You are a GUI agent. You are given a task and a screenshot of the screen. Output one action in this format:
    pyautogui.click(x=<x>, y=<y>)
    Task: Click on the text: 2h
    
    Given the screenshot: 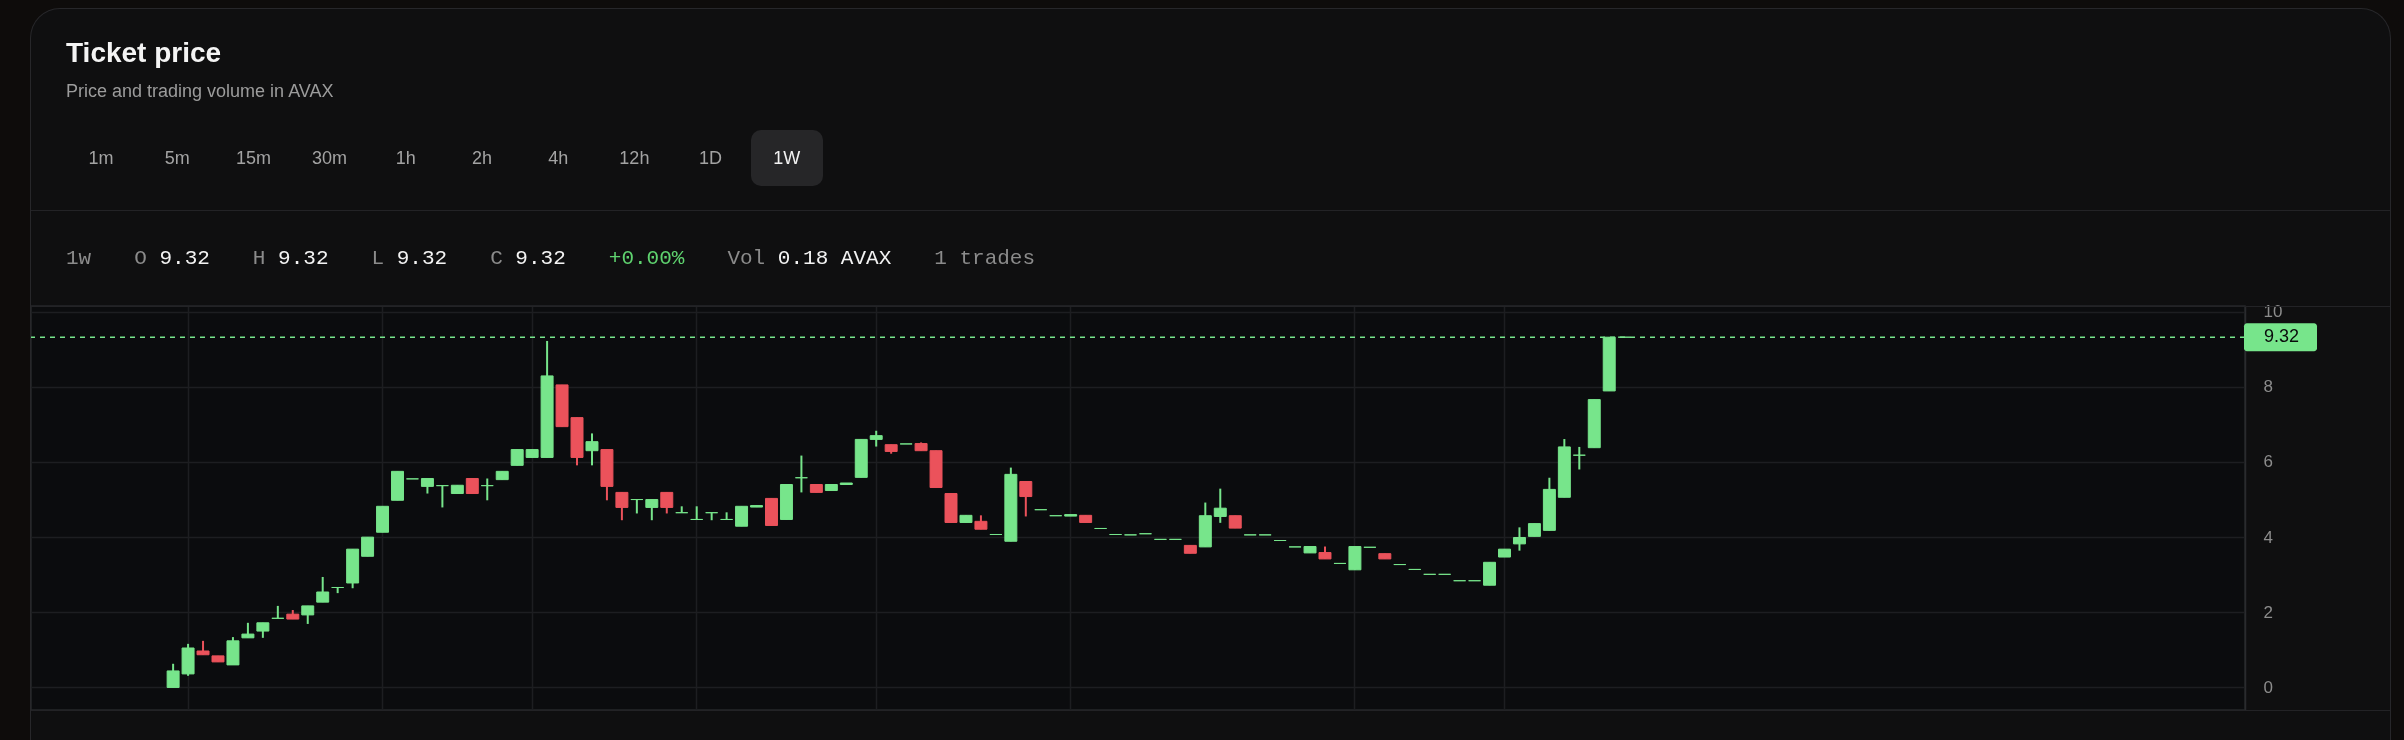 What is the action you would take?
    pyautogui.click(x=482, y=158)
    